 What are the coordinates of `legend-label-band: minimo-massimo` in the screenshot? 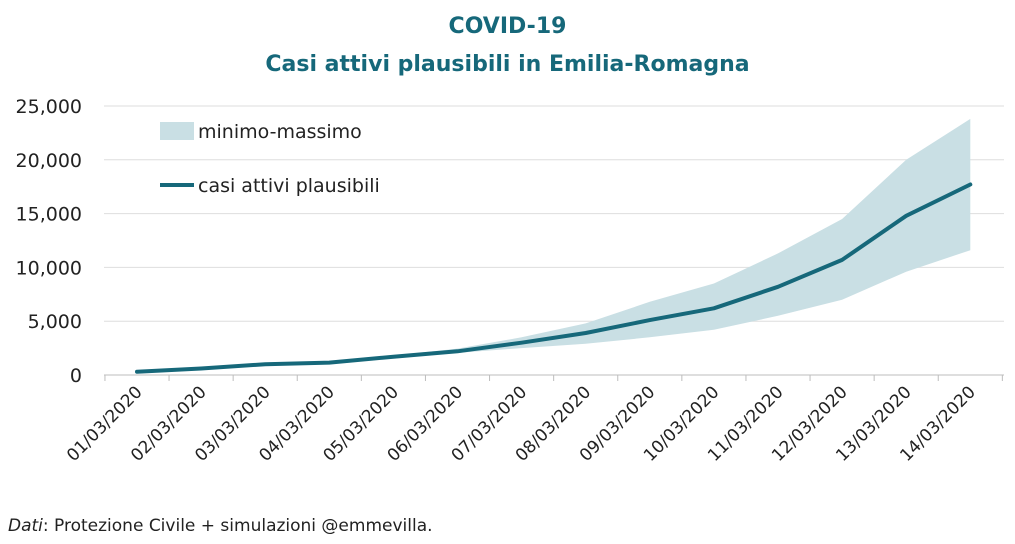 It's located at (280, 132).